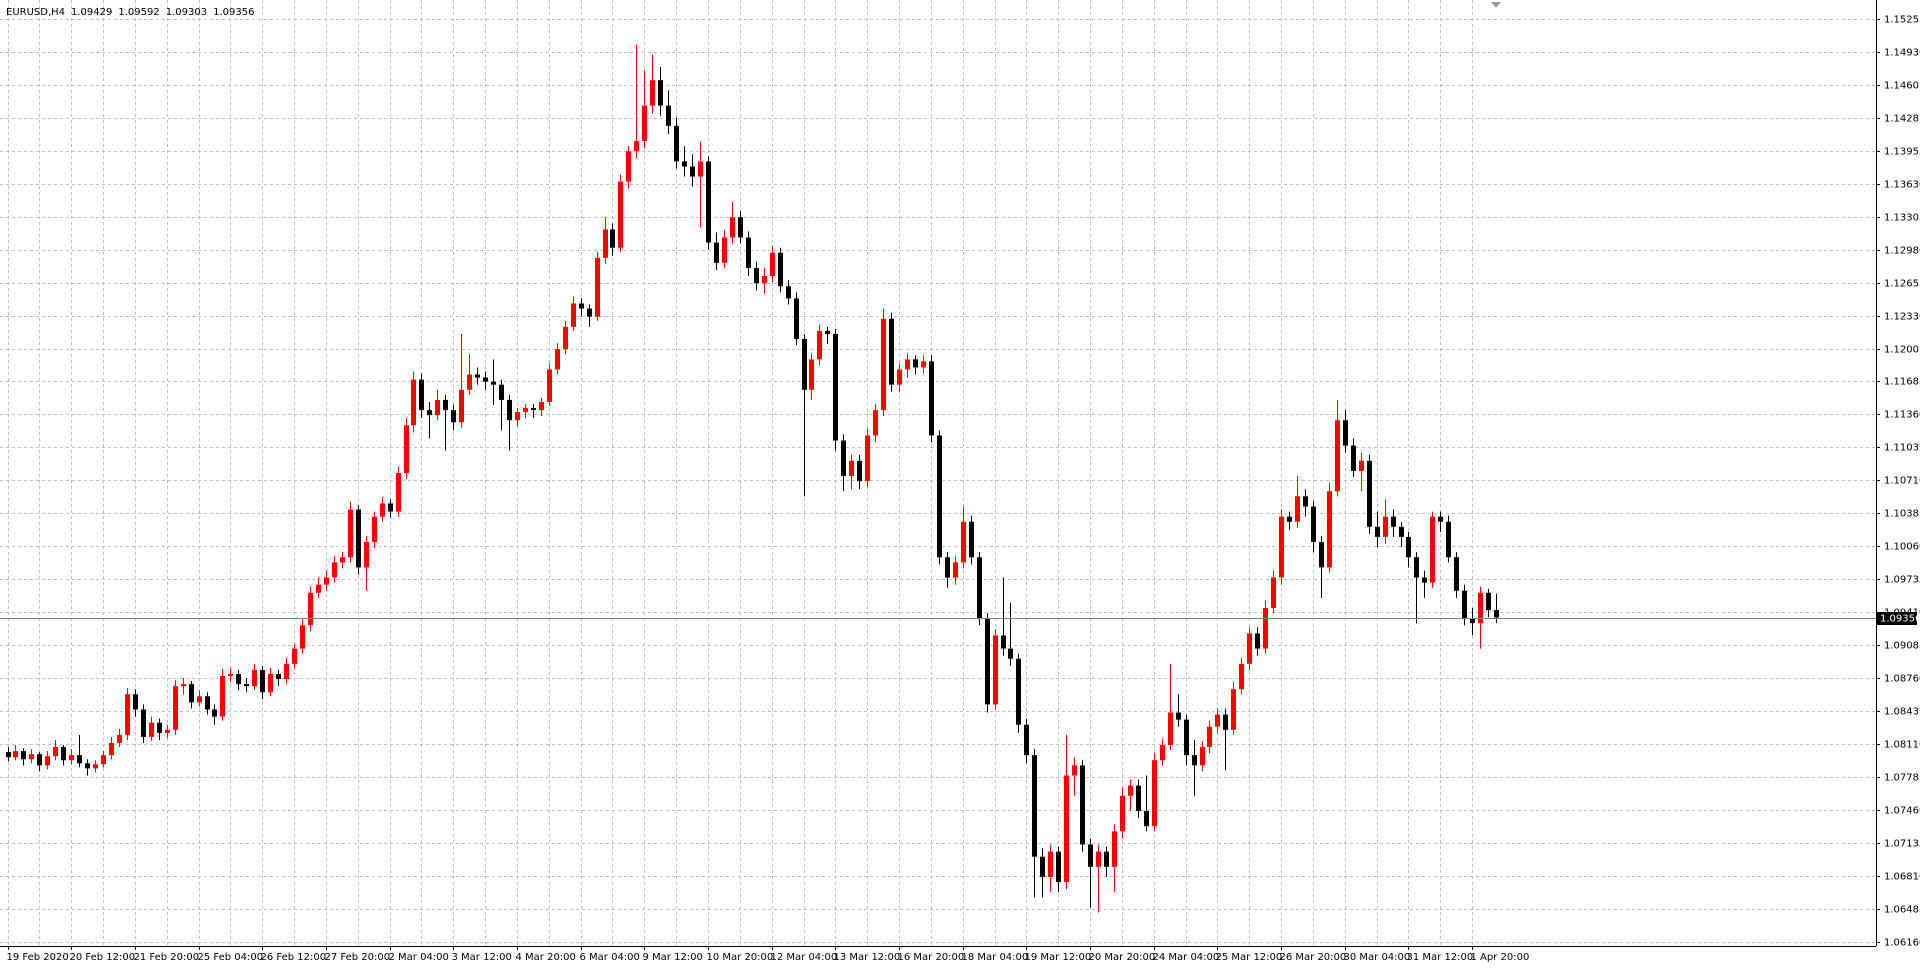 This screenshot has width=1920, height=968. I want to click on chart-shift-marker, so click(1496, 5).